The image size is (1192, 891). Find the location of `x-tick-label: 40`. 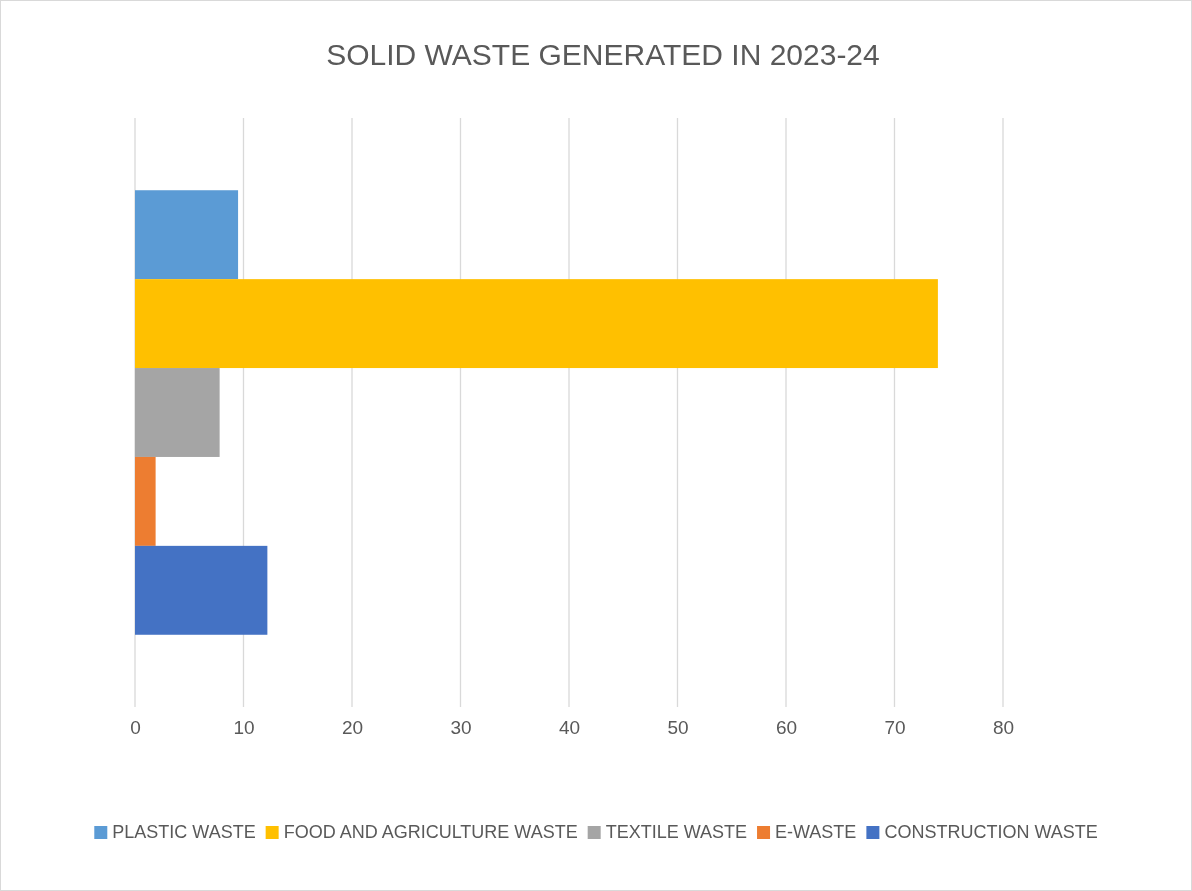

x-tick-label: 40 is located at coordinates (569, 728).